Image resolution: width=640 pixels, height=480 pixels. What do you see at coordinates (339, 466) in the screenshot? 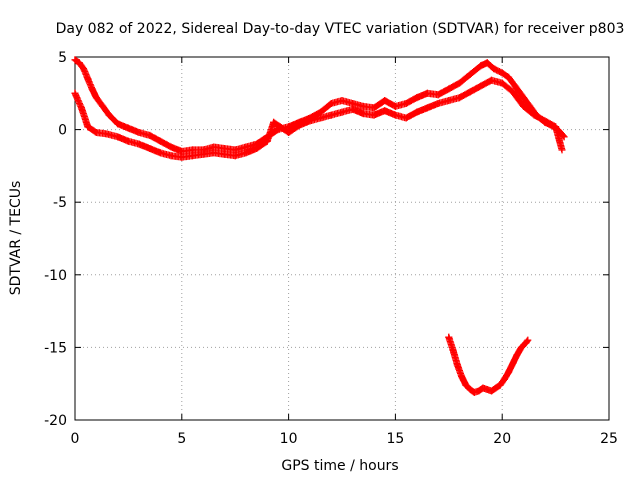
I see `x-axis-label: GPS time / hours` at bounding box center [339, 466].